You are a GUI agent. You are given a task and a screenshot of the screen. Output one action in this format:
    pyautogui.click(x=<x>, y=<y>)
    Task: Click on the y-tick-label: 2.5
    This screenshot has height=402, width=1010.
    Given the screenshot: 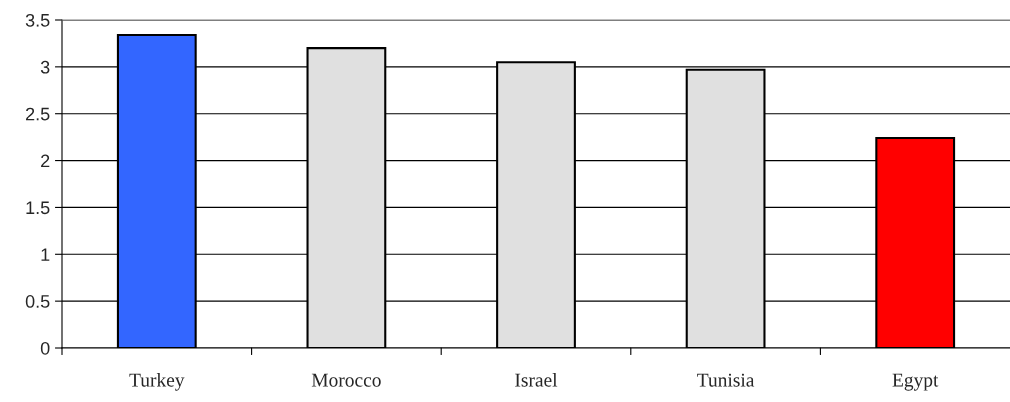 What is the action you would take?
    pyautogui.click(x=38, y=114)
    